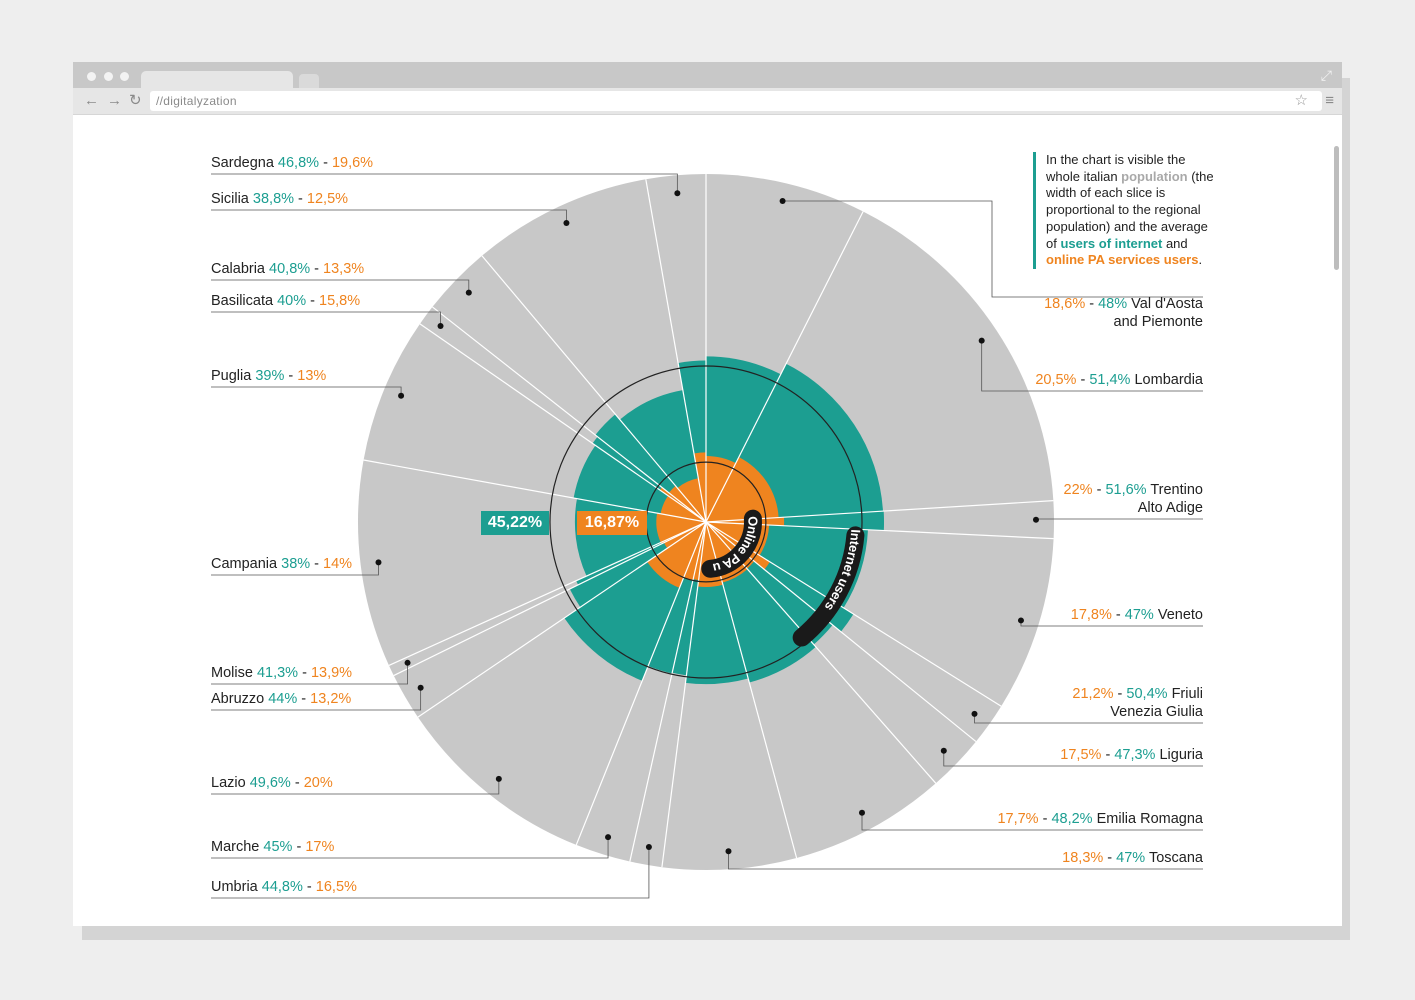  I want to click on scrollbar, so click(1336, 208).